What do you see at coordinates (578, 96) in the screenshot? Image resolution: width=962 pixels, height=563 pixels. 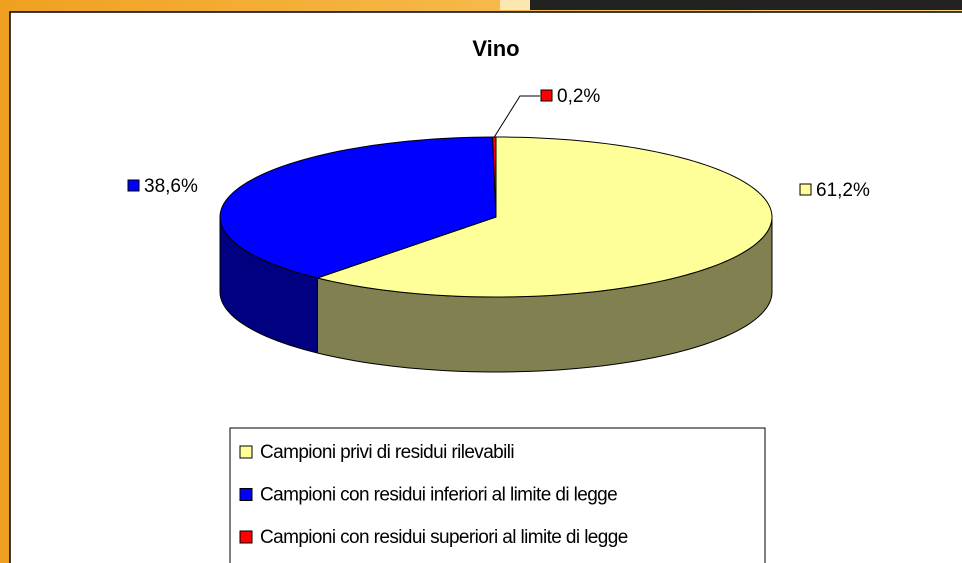 I see `data-label: 0,2%` at bounding box center [578, 96].